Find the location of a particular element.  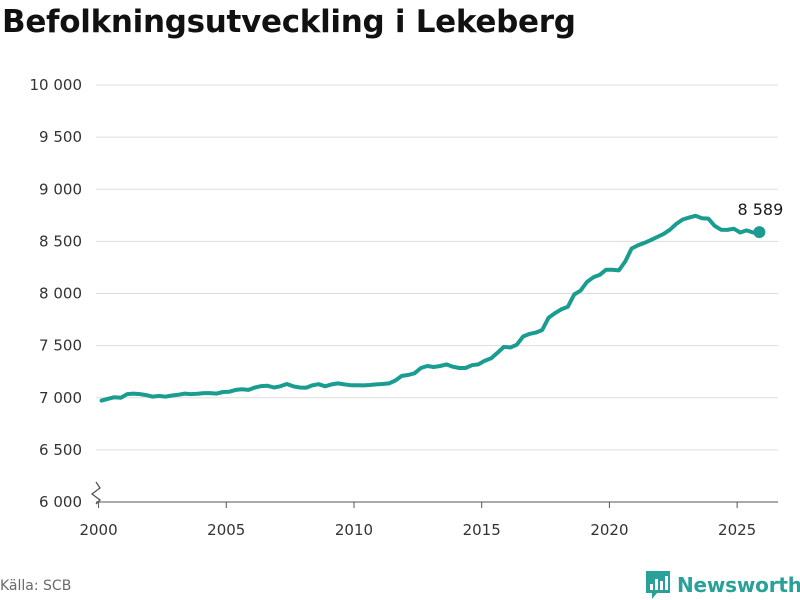

x-tick-label: 2005 is located at coordinates (226, 530).